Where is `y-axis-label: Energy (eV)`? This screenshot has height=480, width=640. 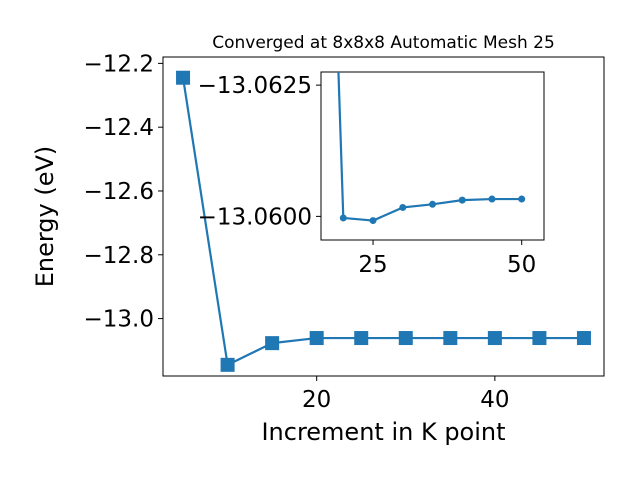 y-axis-label: Energy (eV) is located at coordinates (45, 217).